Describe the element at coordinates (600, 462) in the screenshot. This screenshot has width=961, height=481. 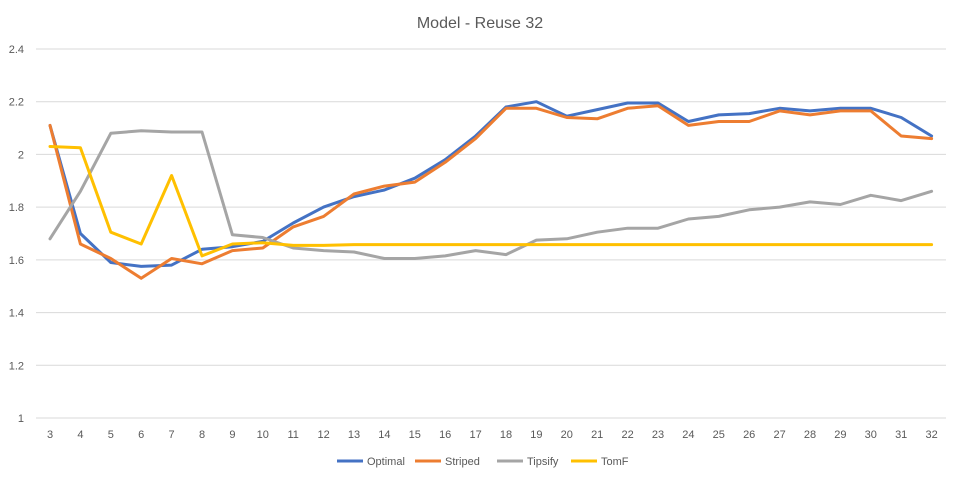
I see `legend-item-tomf: TomF` at that location.